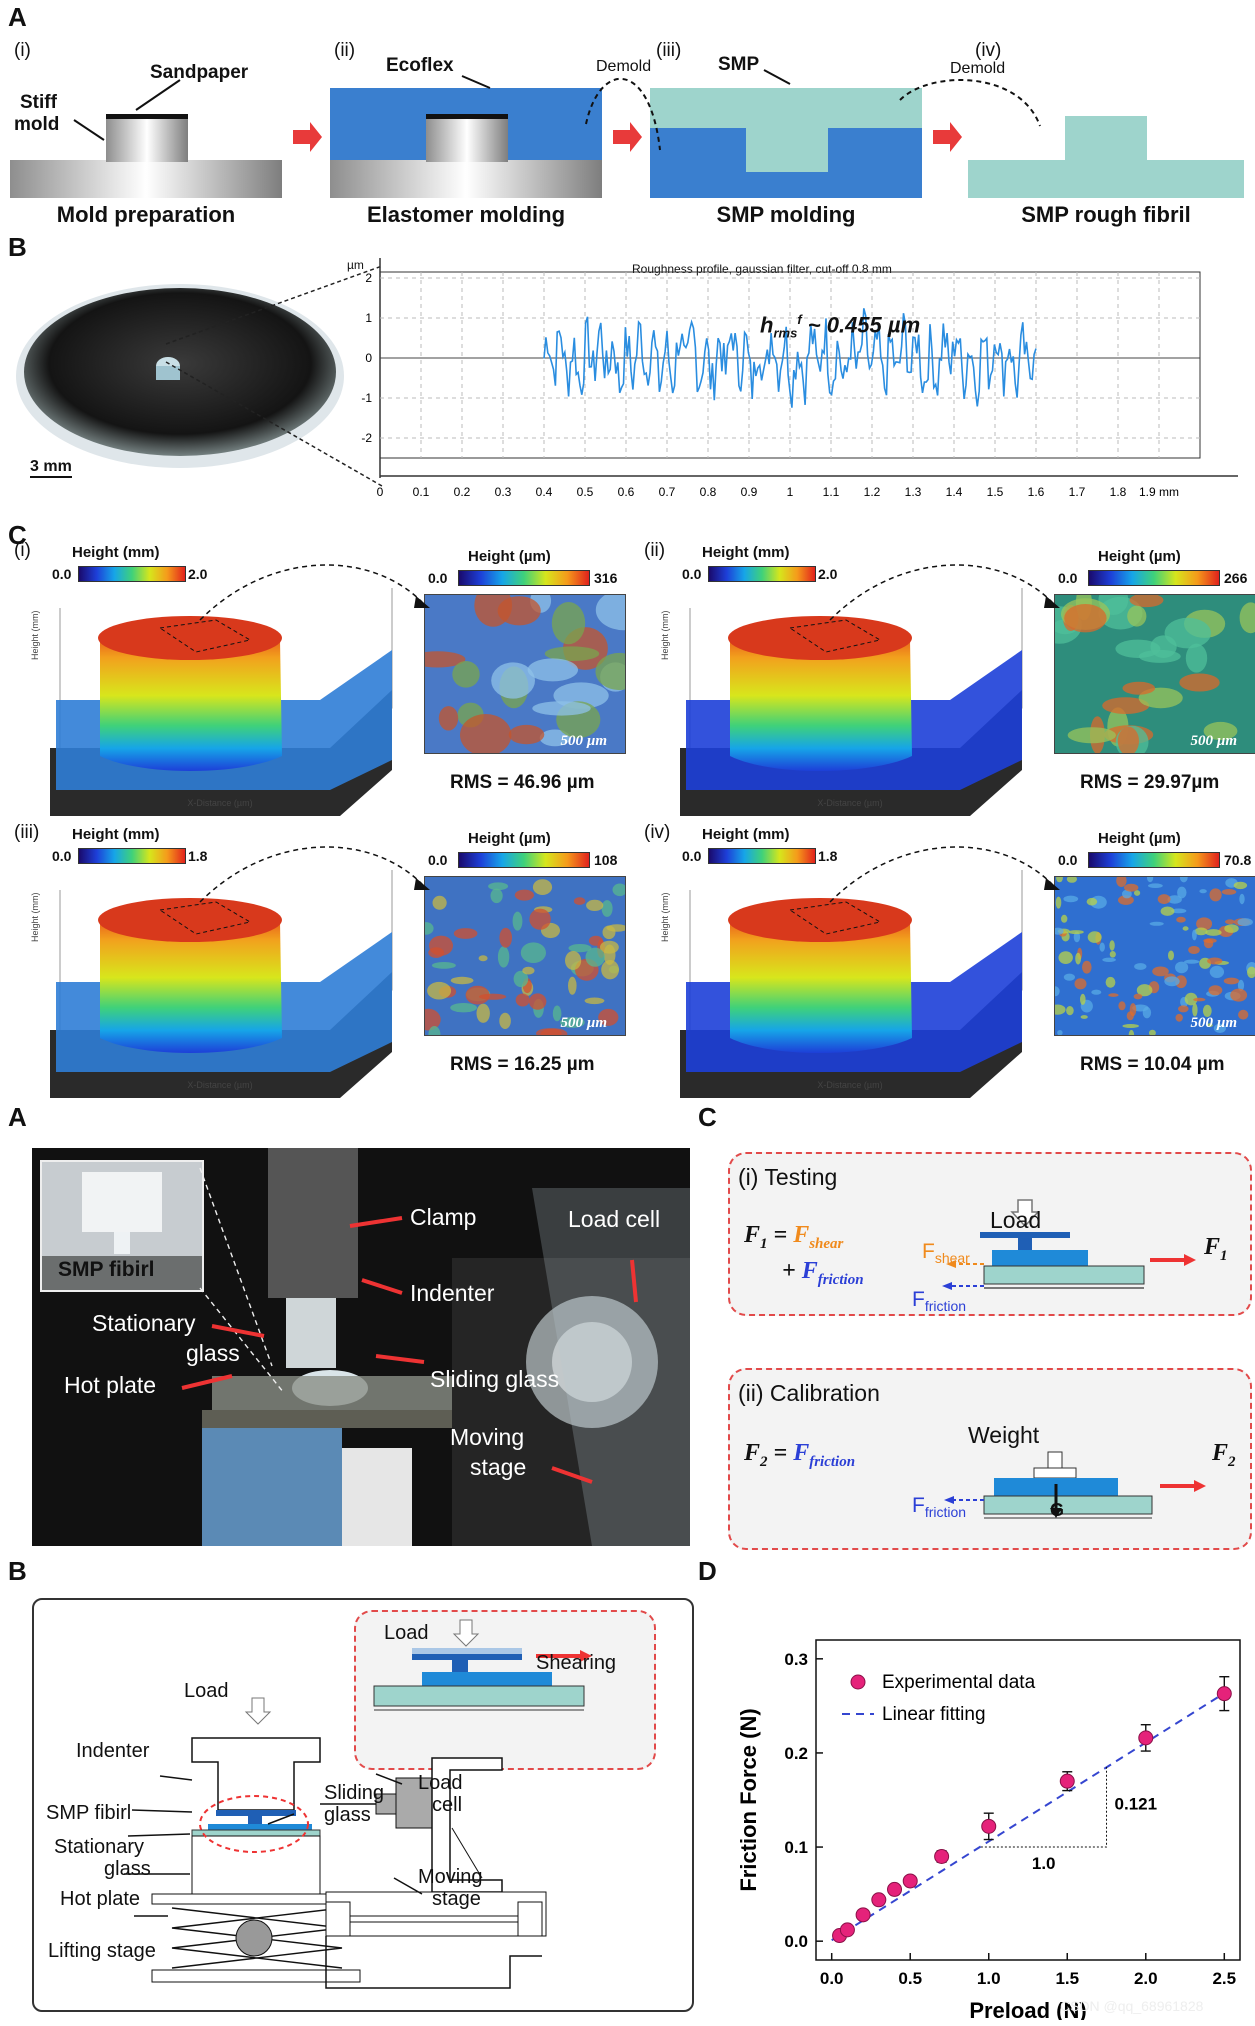  Describe the element at coordinates (122, 1226) in the screenshot. I see `inset-photo: SMP fibirl` at that location.